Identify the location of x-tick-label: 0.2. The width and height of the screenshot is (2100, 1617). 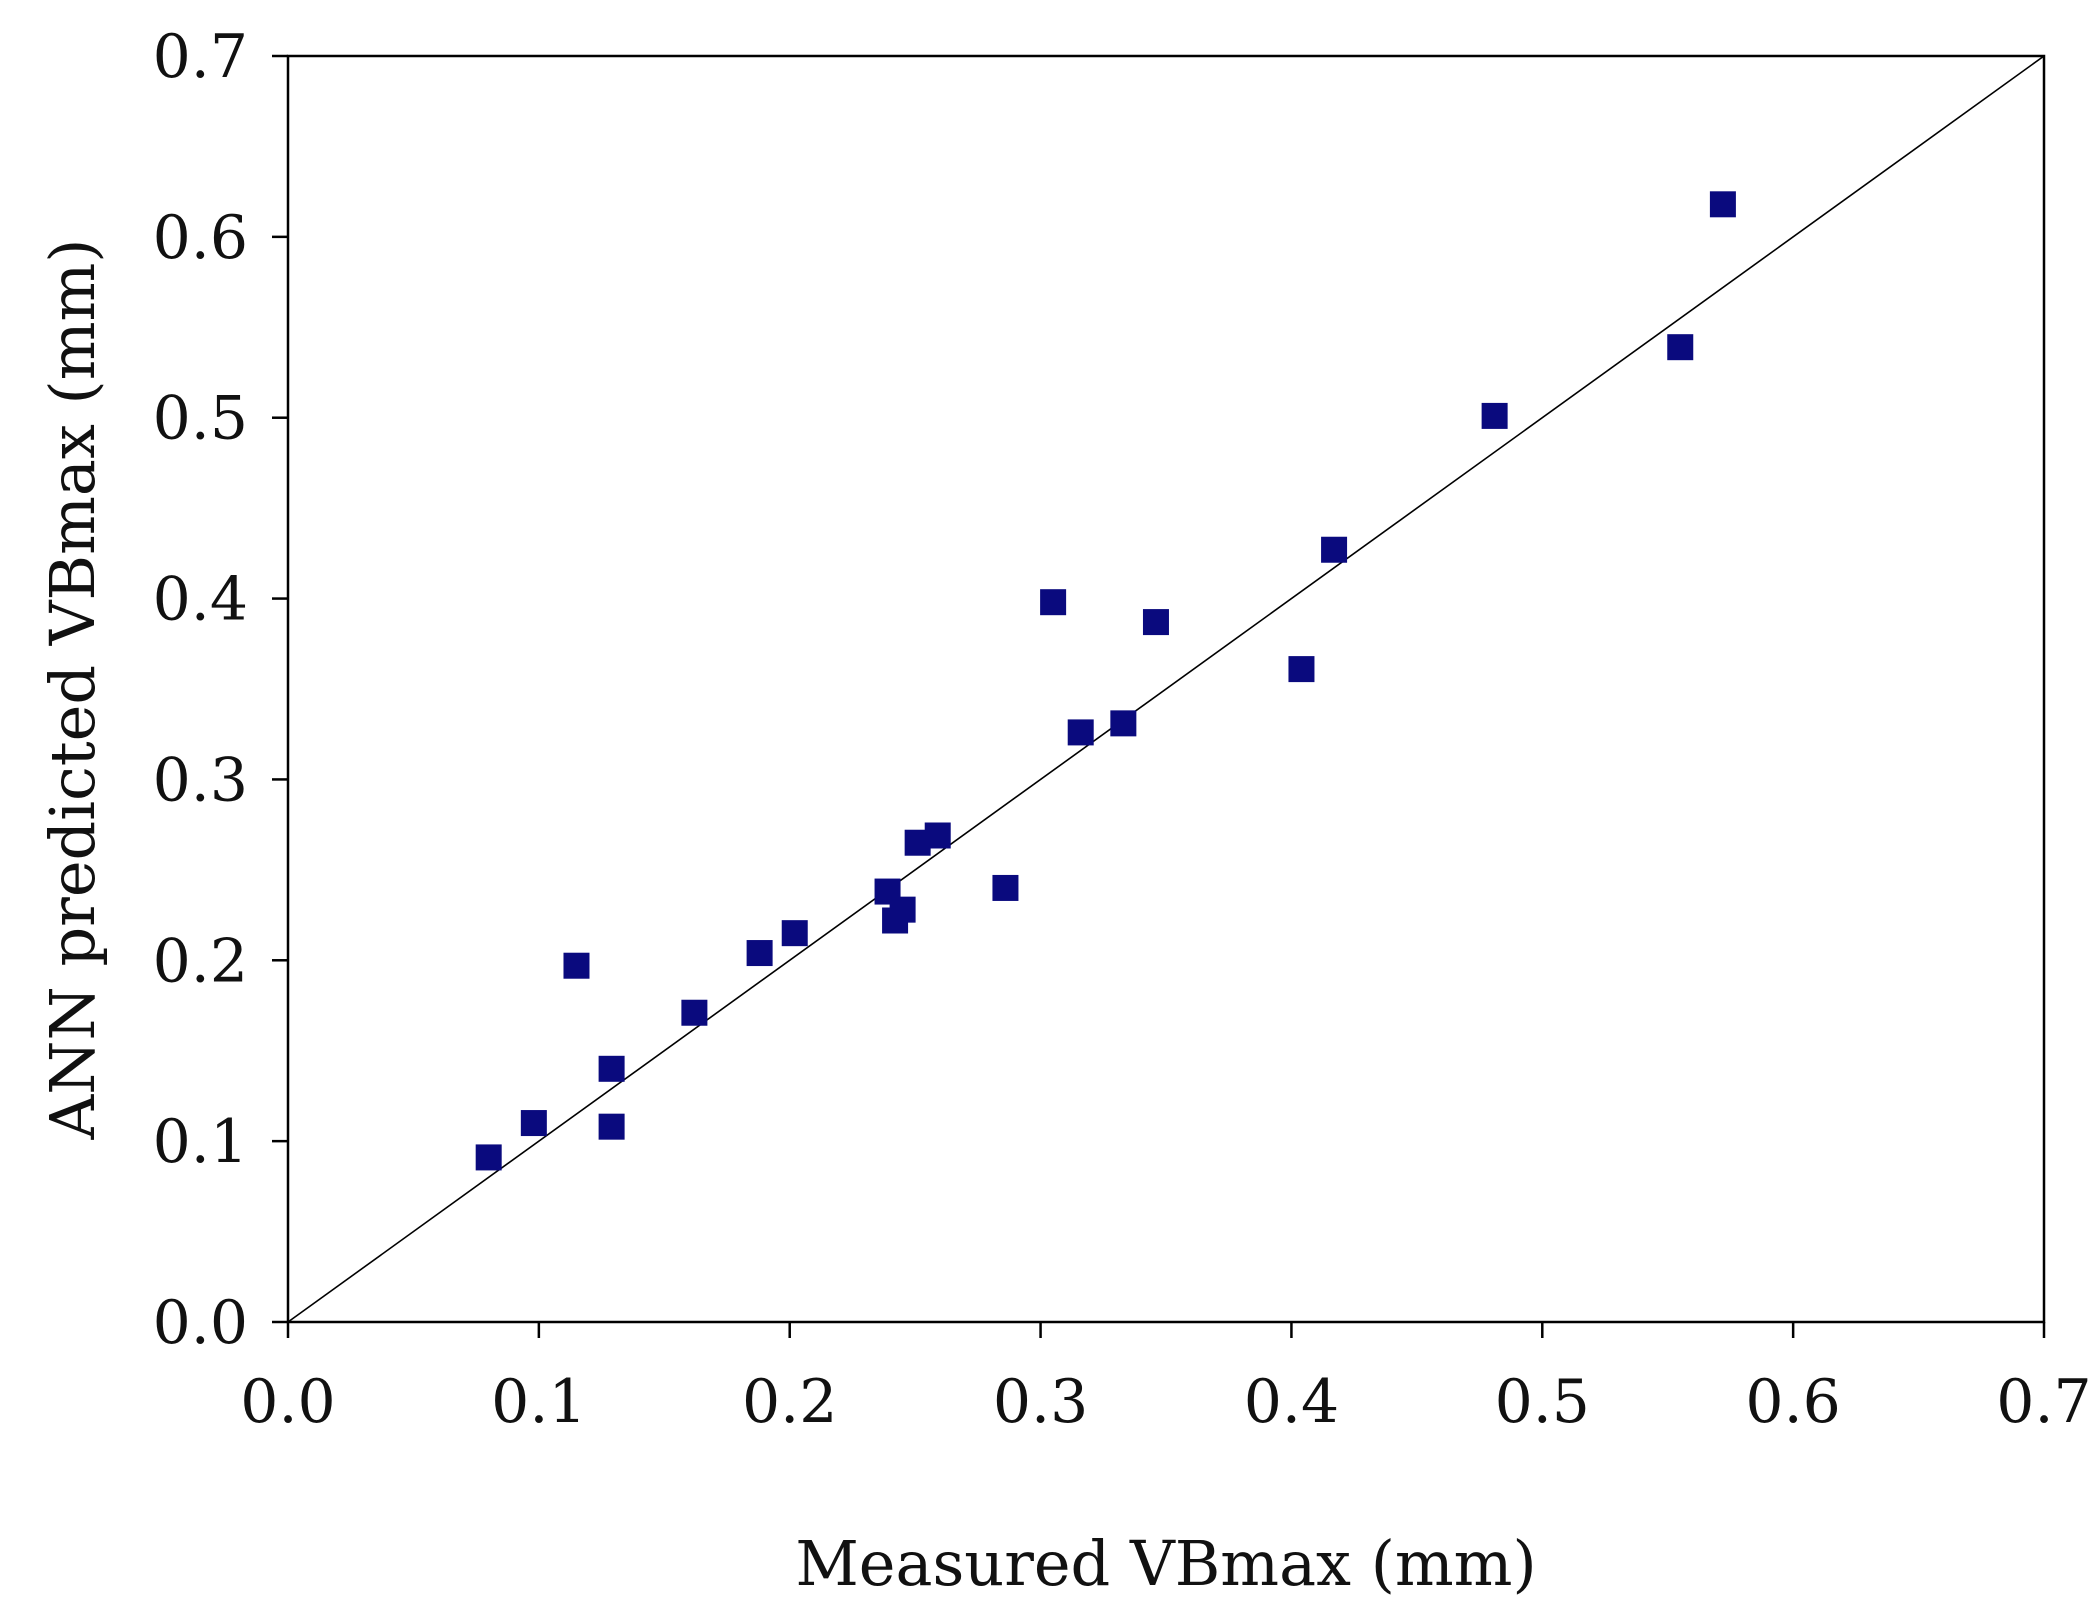
(789, 1402).